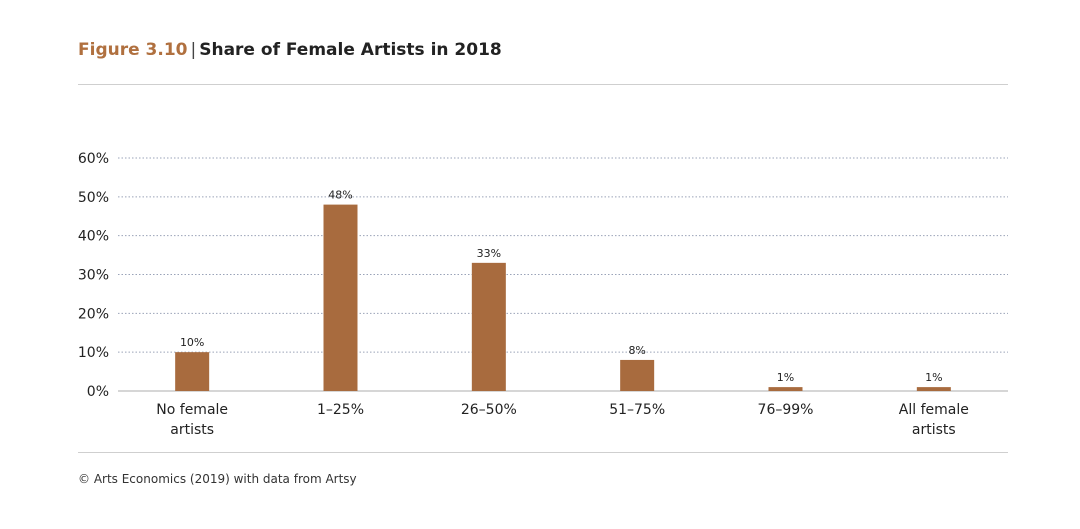 The width and height of the screenshot is (1080, 529). What do you see at coordinates (133, 50) in the screenshot?
I see `figure-label: Figure 3.10` at bounding box center [133, 50].